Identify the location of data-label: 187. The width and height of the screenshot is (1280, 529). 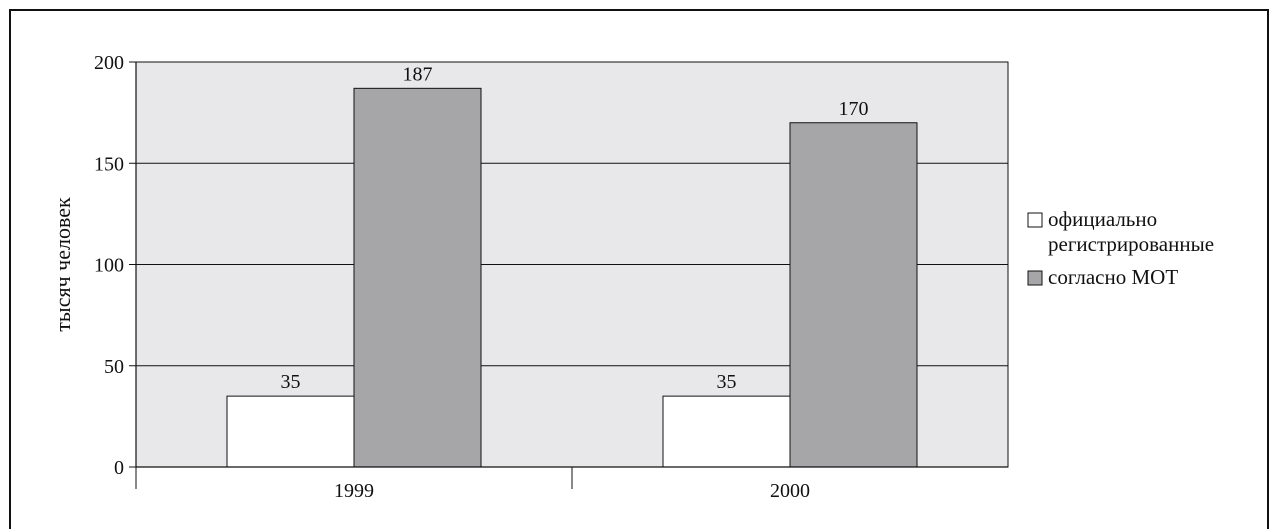
(418, 74).